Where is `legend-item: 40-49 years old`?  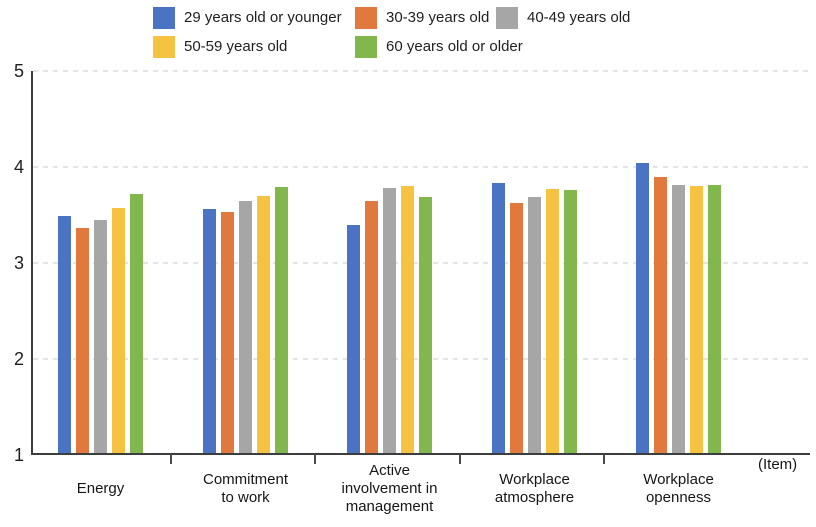 legend-item: 40-49 years old is located at coordinates (563, 18).